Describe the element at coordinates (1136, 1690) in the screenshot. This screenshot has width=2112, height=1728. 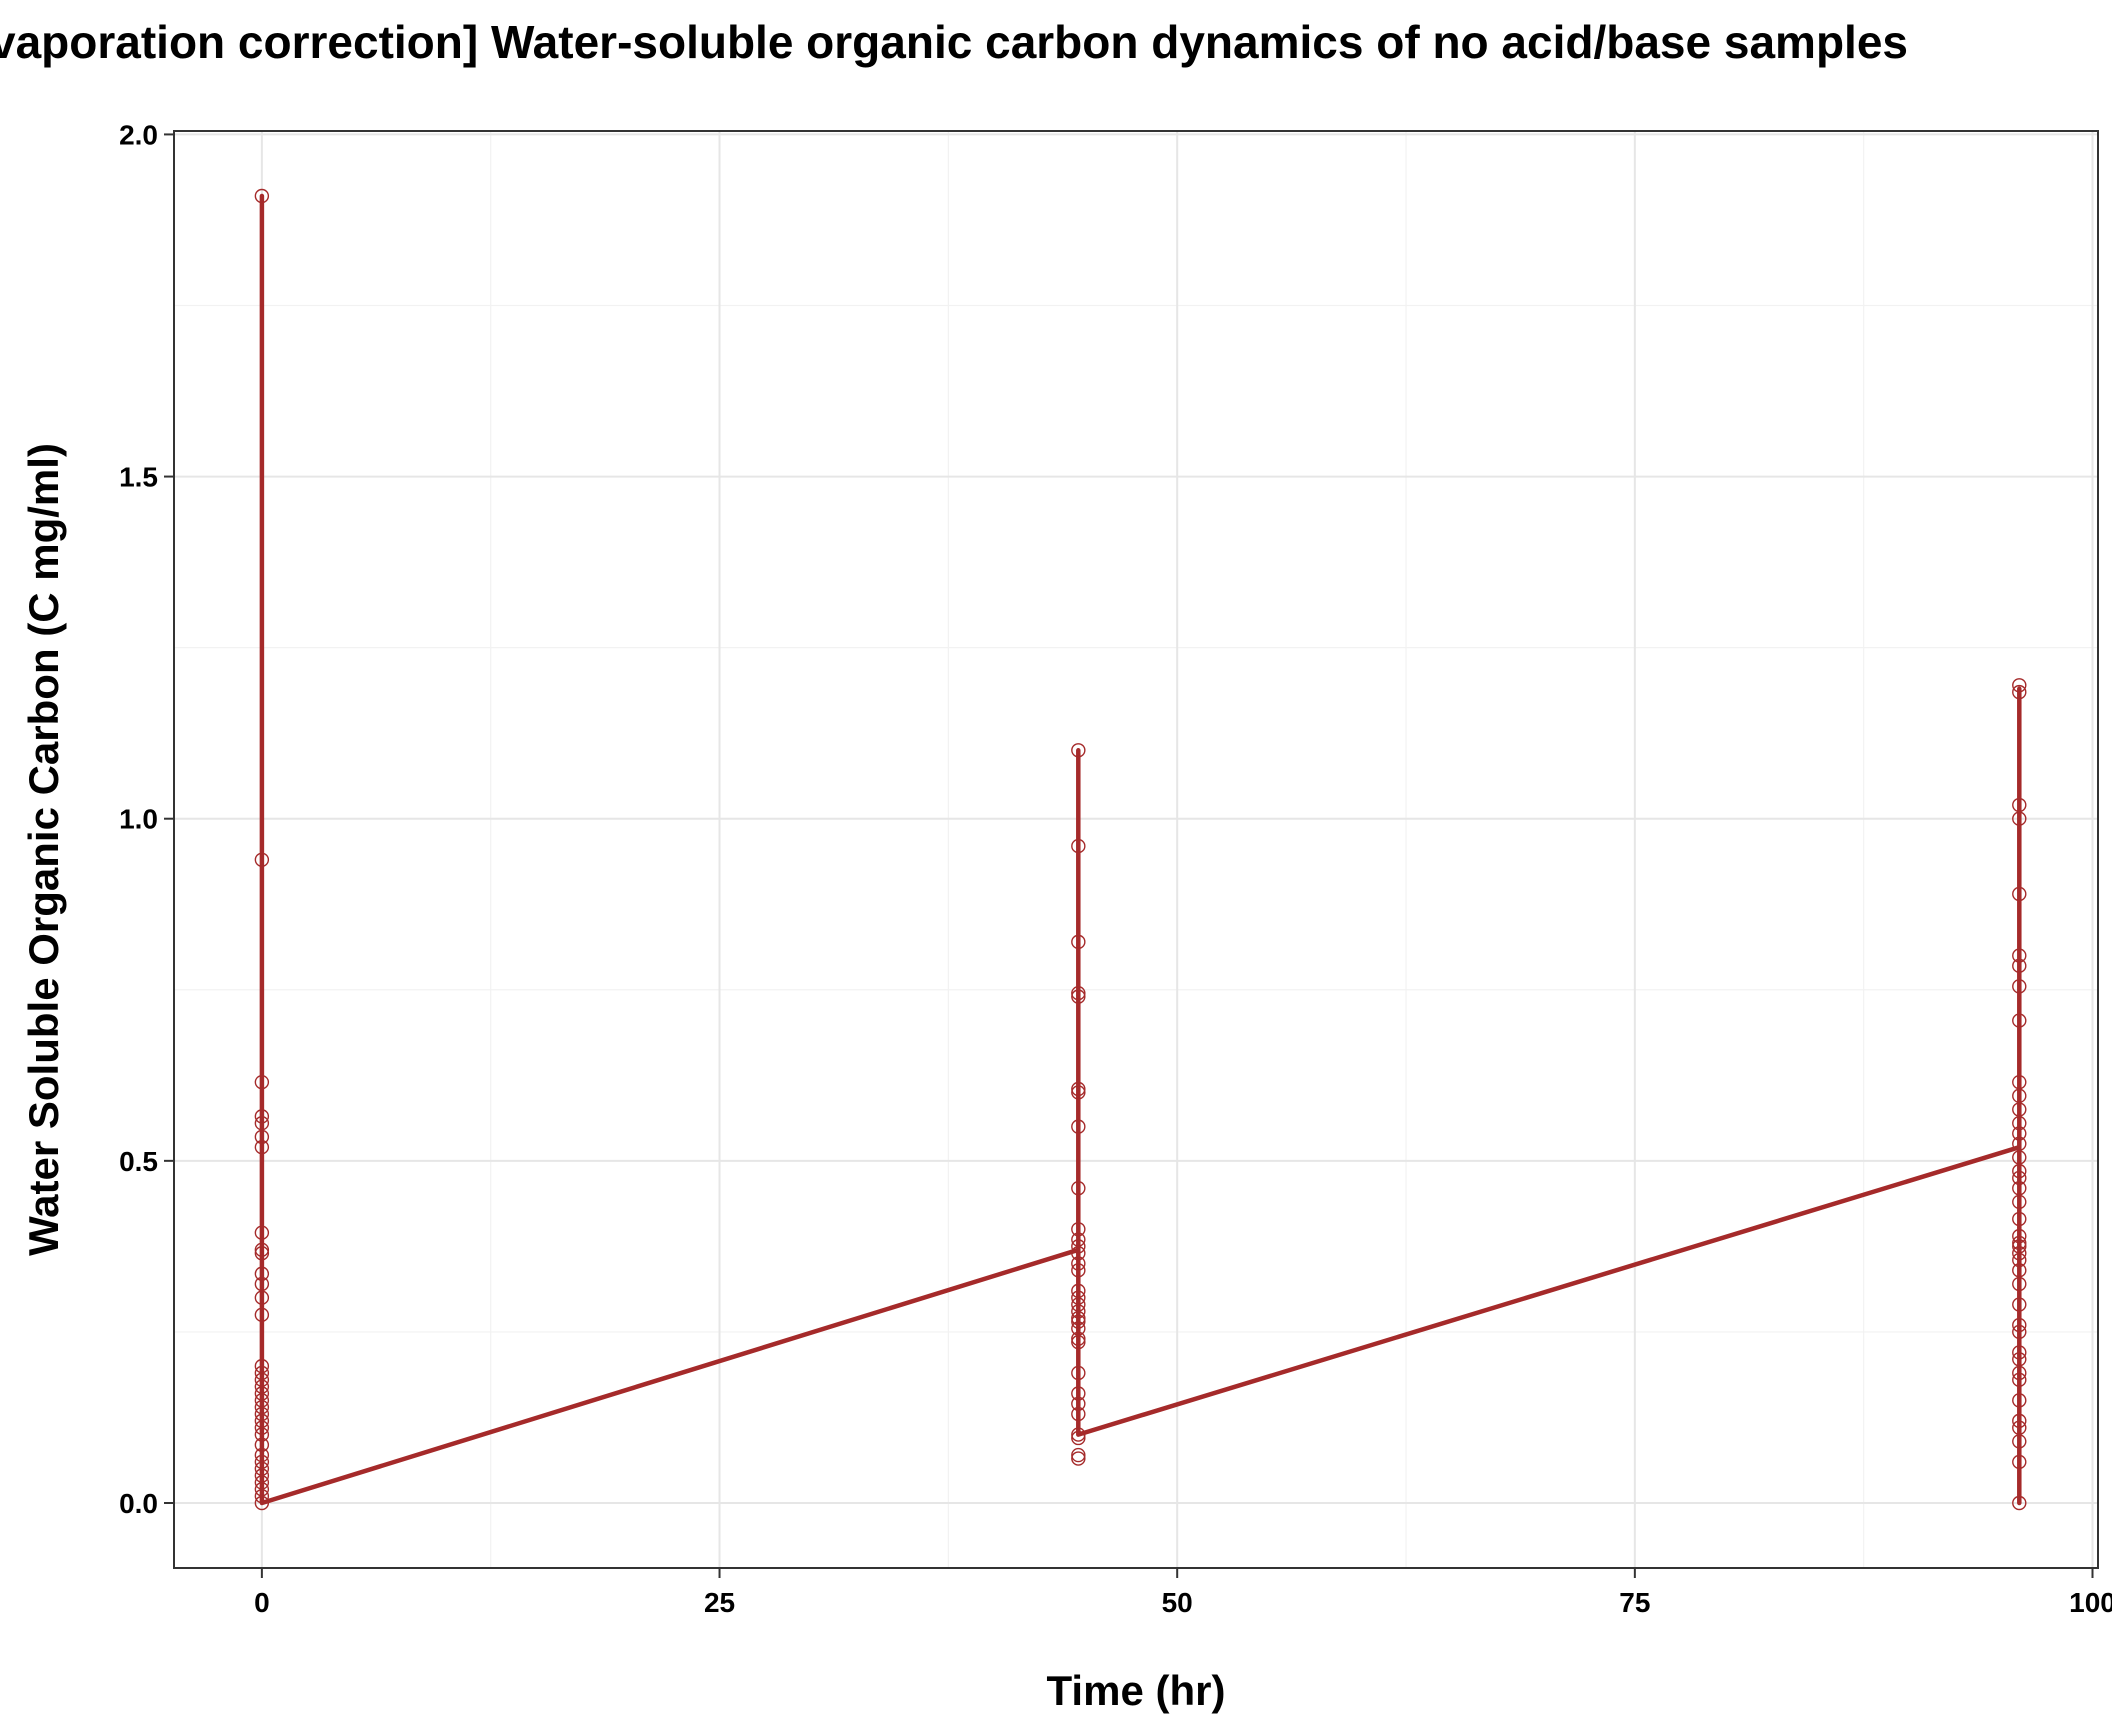
I see `x-axis-title: Time (hr)` at that location.